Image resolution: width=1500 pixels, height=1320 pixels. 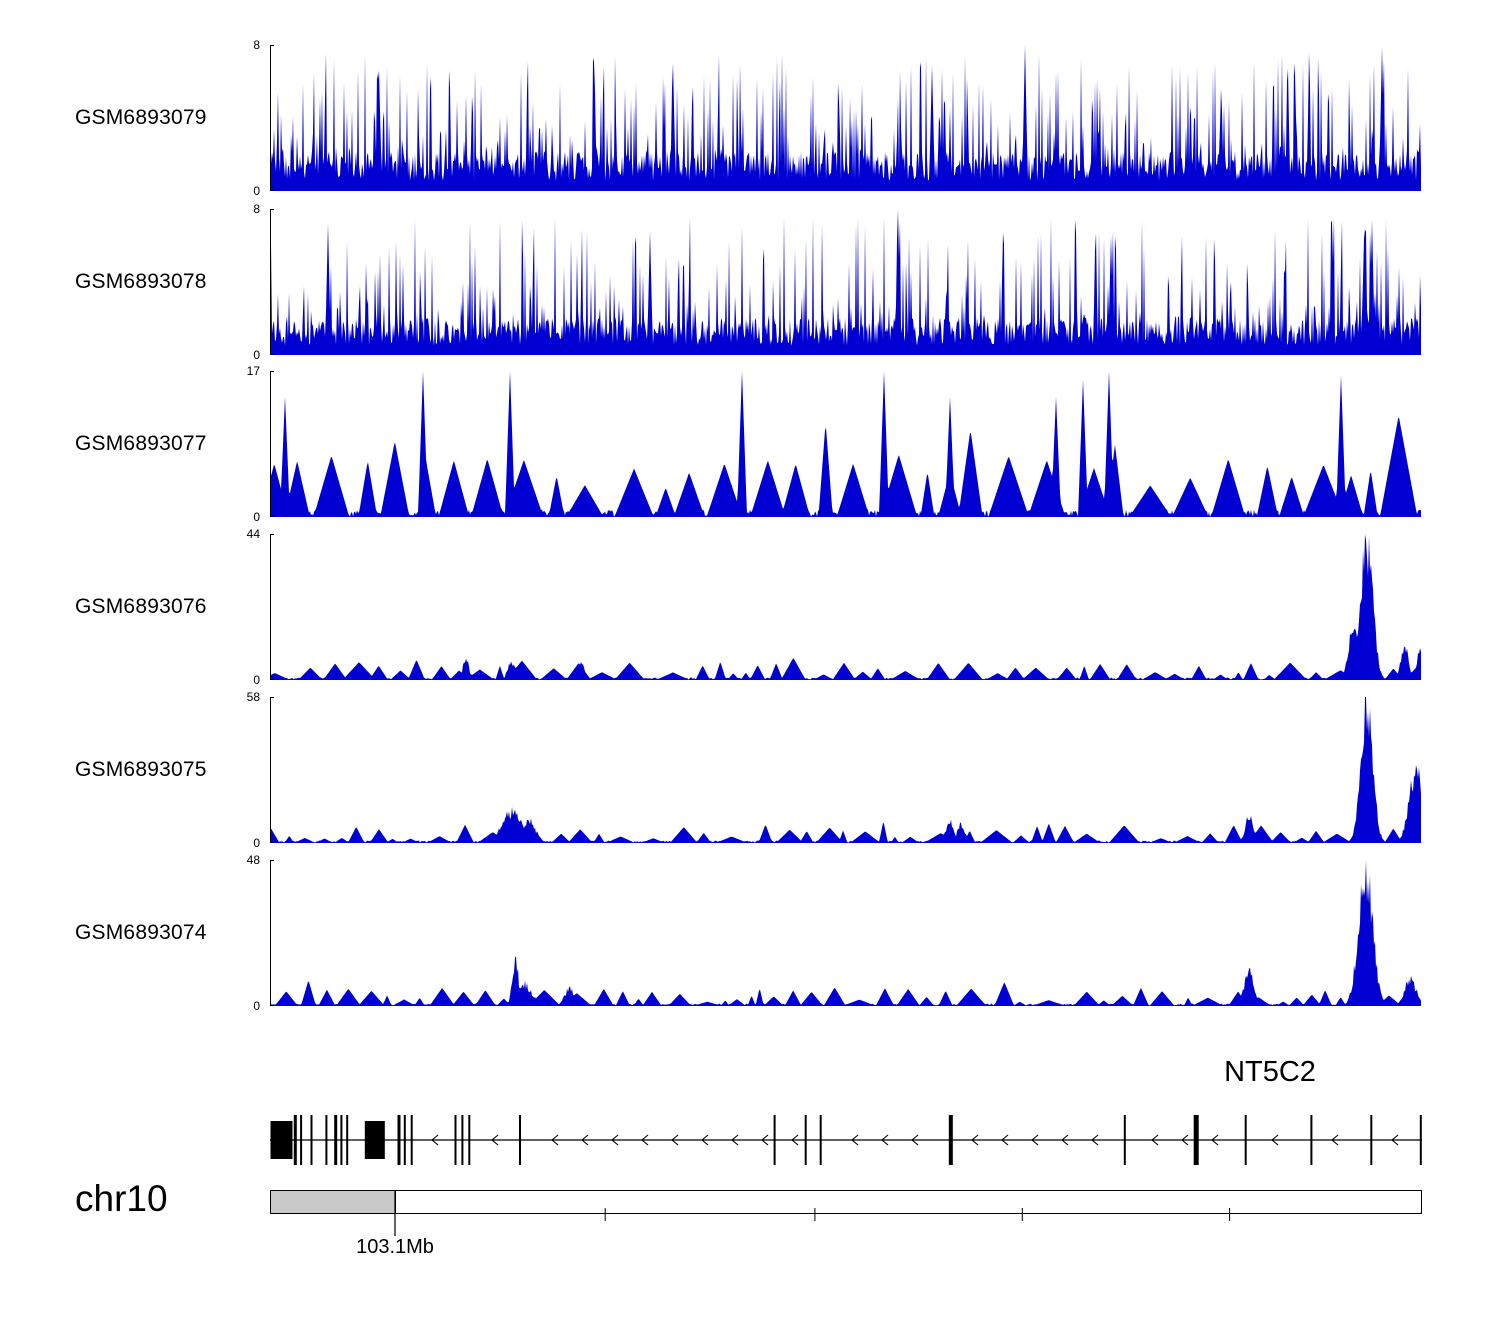 What do you see at coordinates (253, 860) in the screenshot?
I see `y-axis-max-label: 48` at bounding box center [253, 860].